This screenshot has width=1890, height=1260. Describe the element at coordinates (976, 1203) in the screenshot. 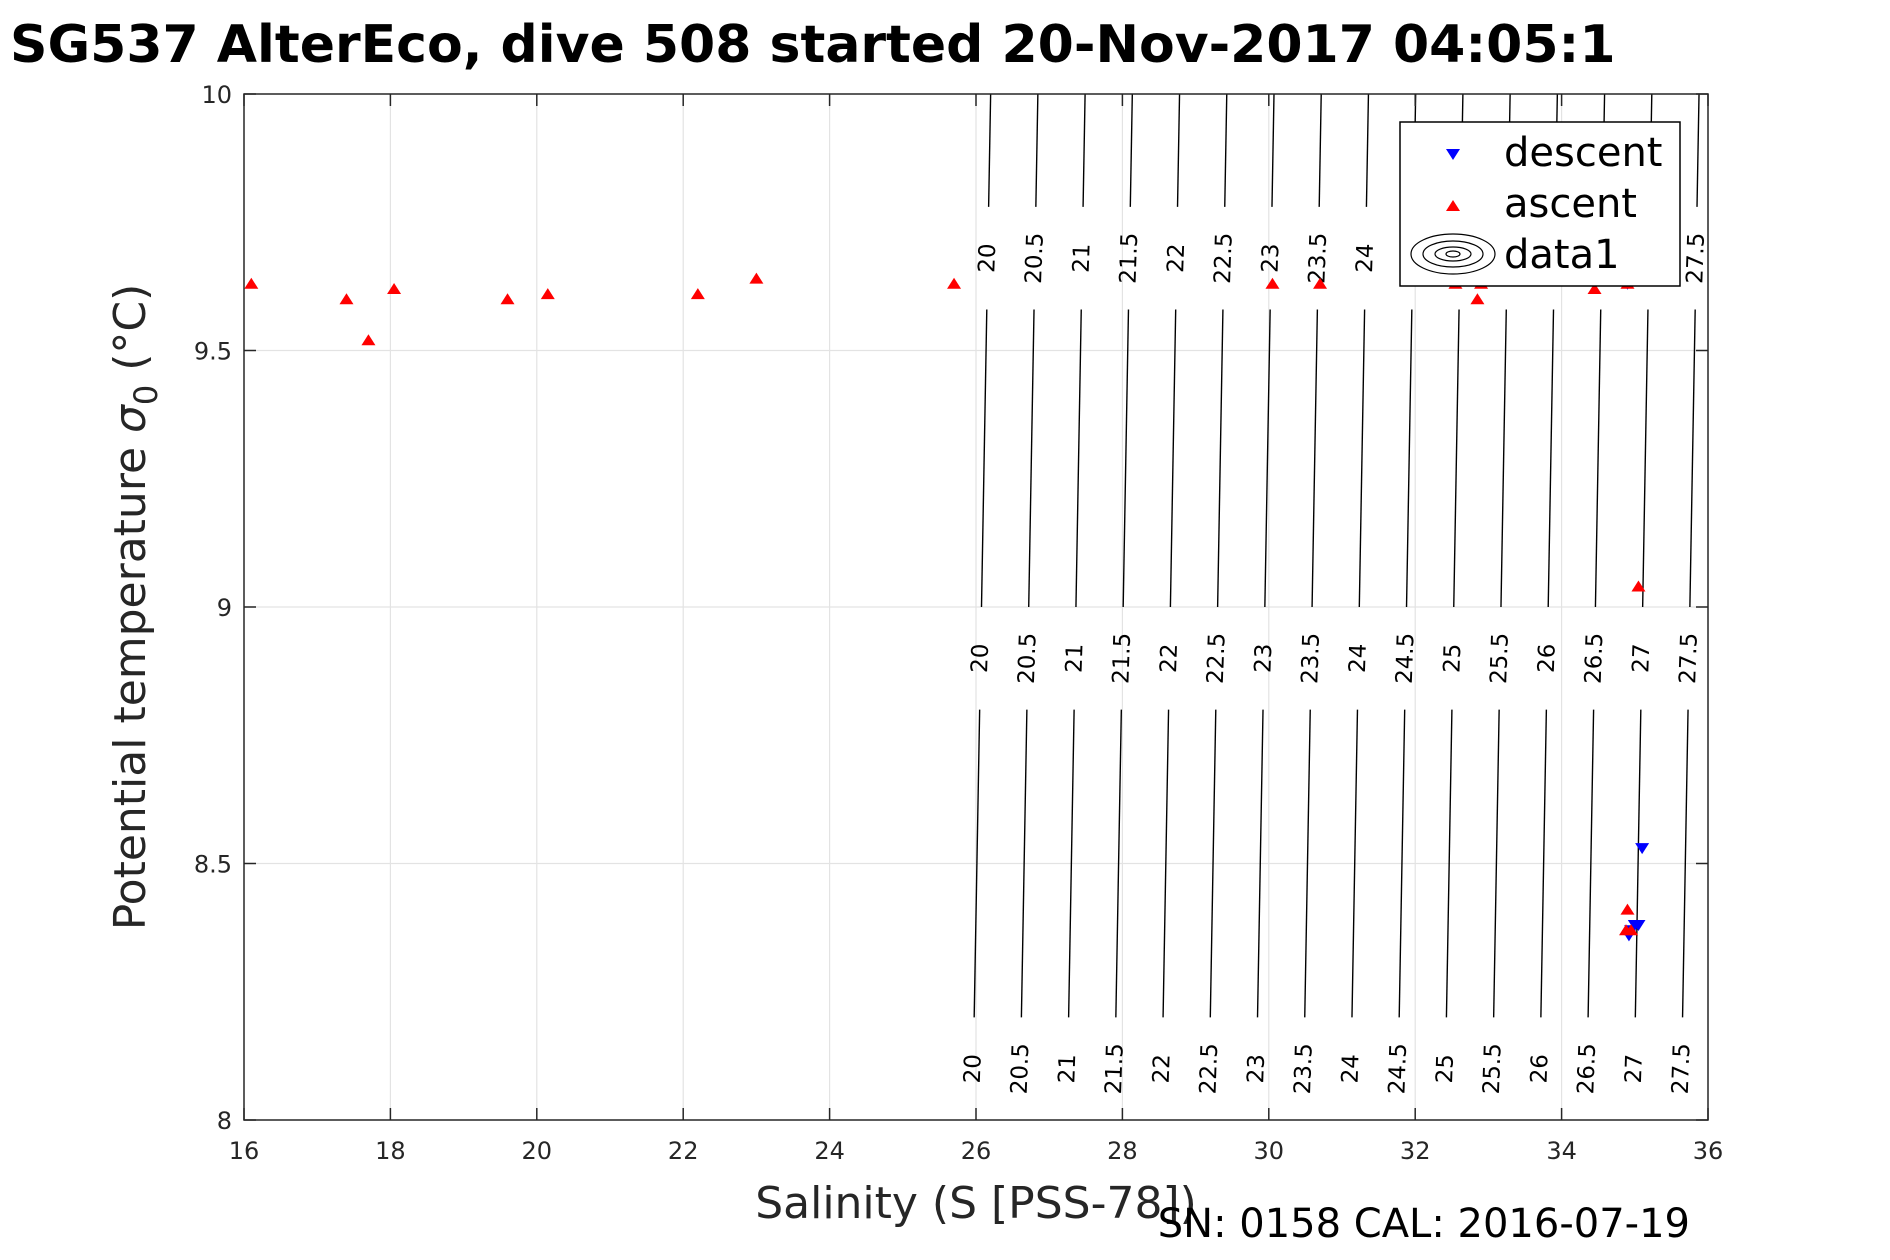

I see `x-axis-label: Salinity (S [PSS-78])` at that location.